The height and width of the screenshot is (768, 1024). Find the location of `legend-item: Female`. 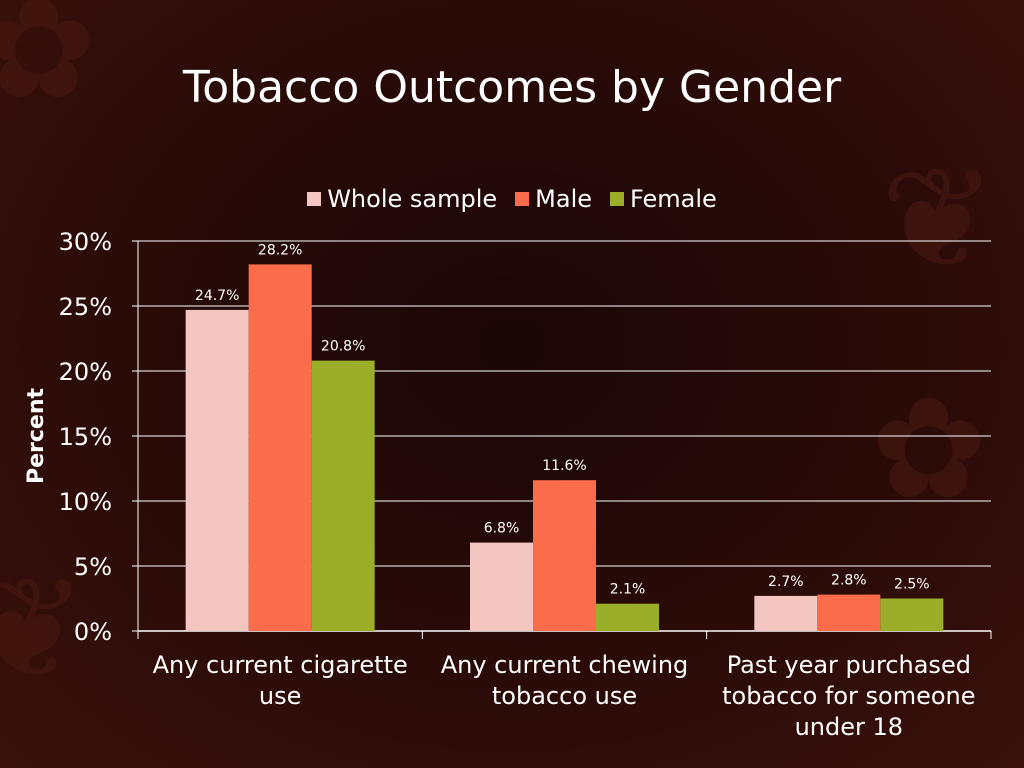

legend-item: Female is located at coordinates (663, 199).